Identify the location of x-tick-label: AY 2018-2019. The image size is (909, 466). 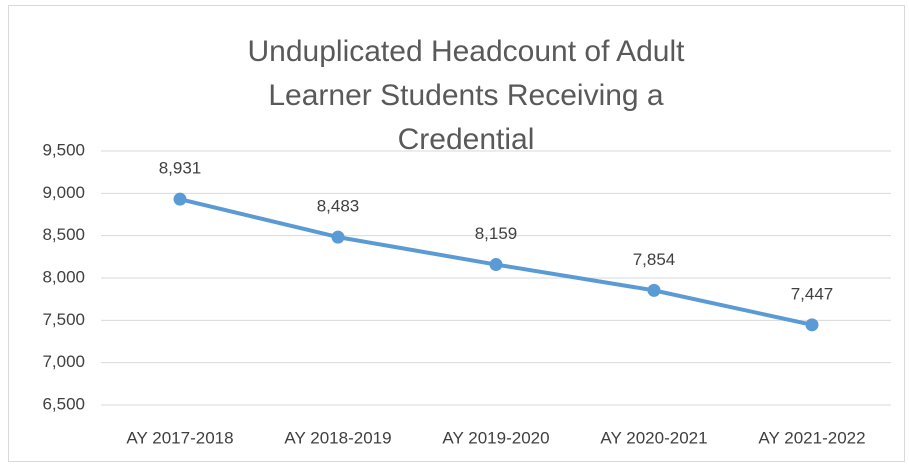
(337, 437).